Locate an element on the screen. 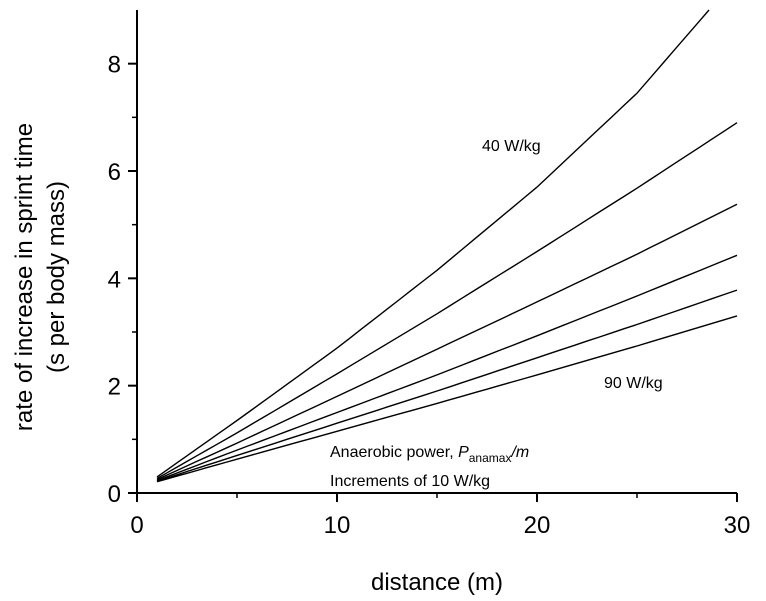  y-tick-label-2: 4 is located at coordinates (114, 279).